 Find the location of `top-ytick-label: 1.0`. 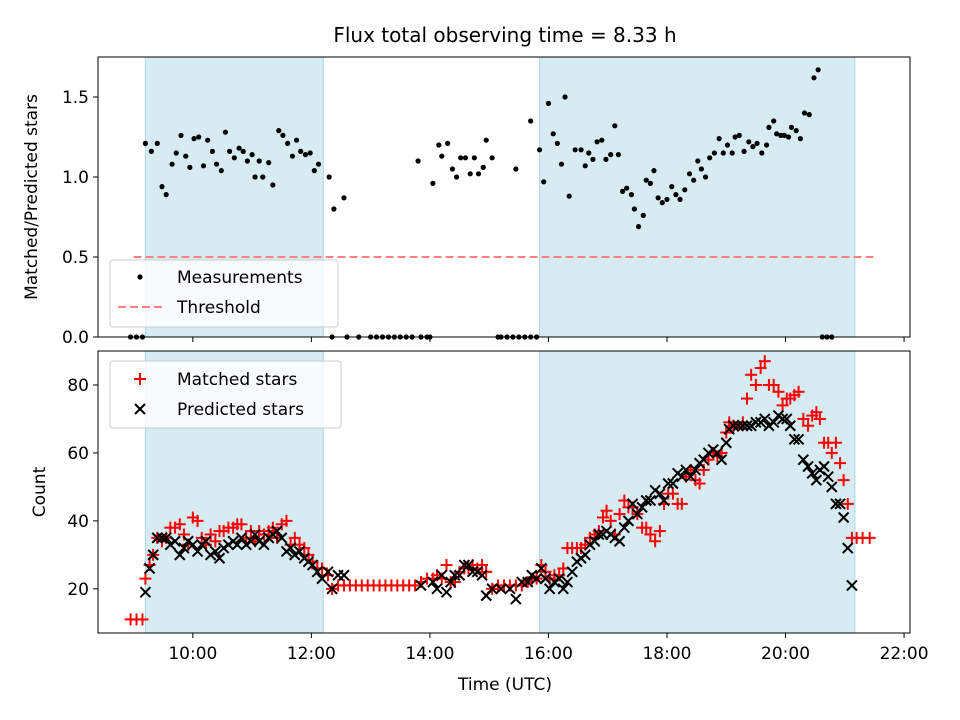

top-ytick-label: 1.0 is located at coordinates (75, 178).